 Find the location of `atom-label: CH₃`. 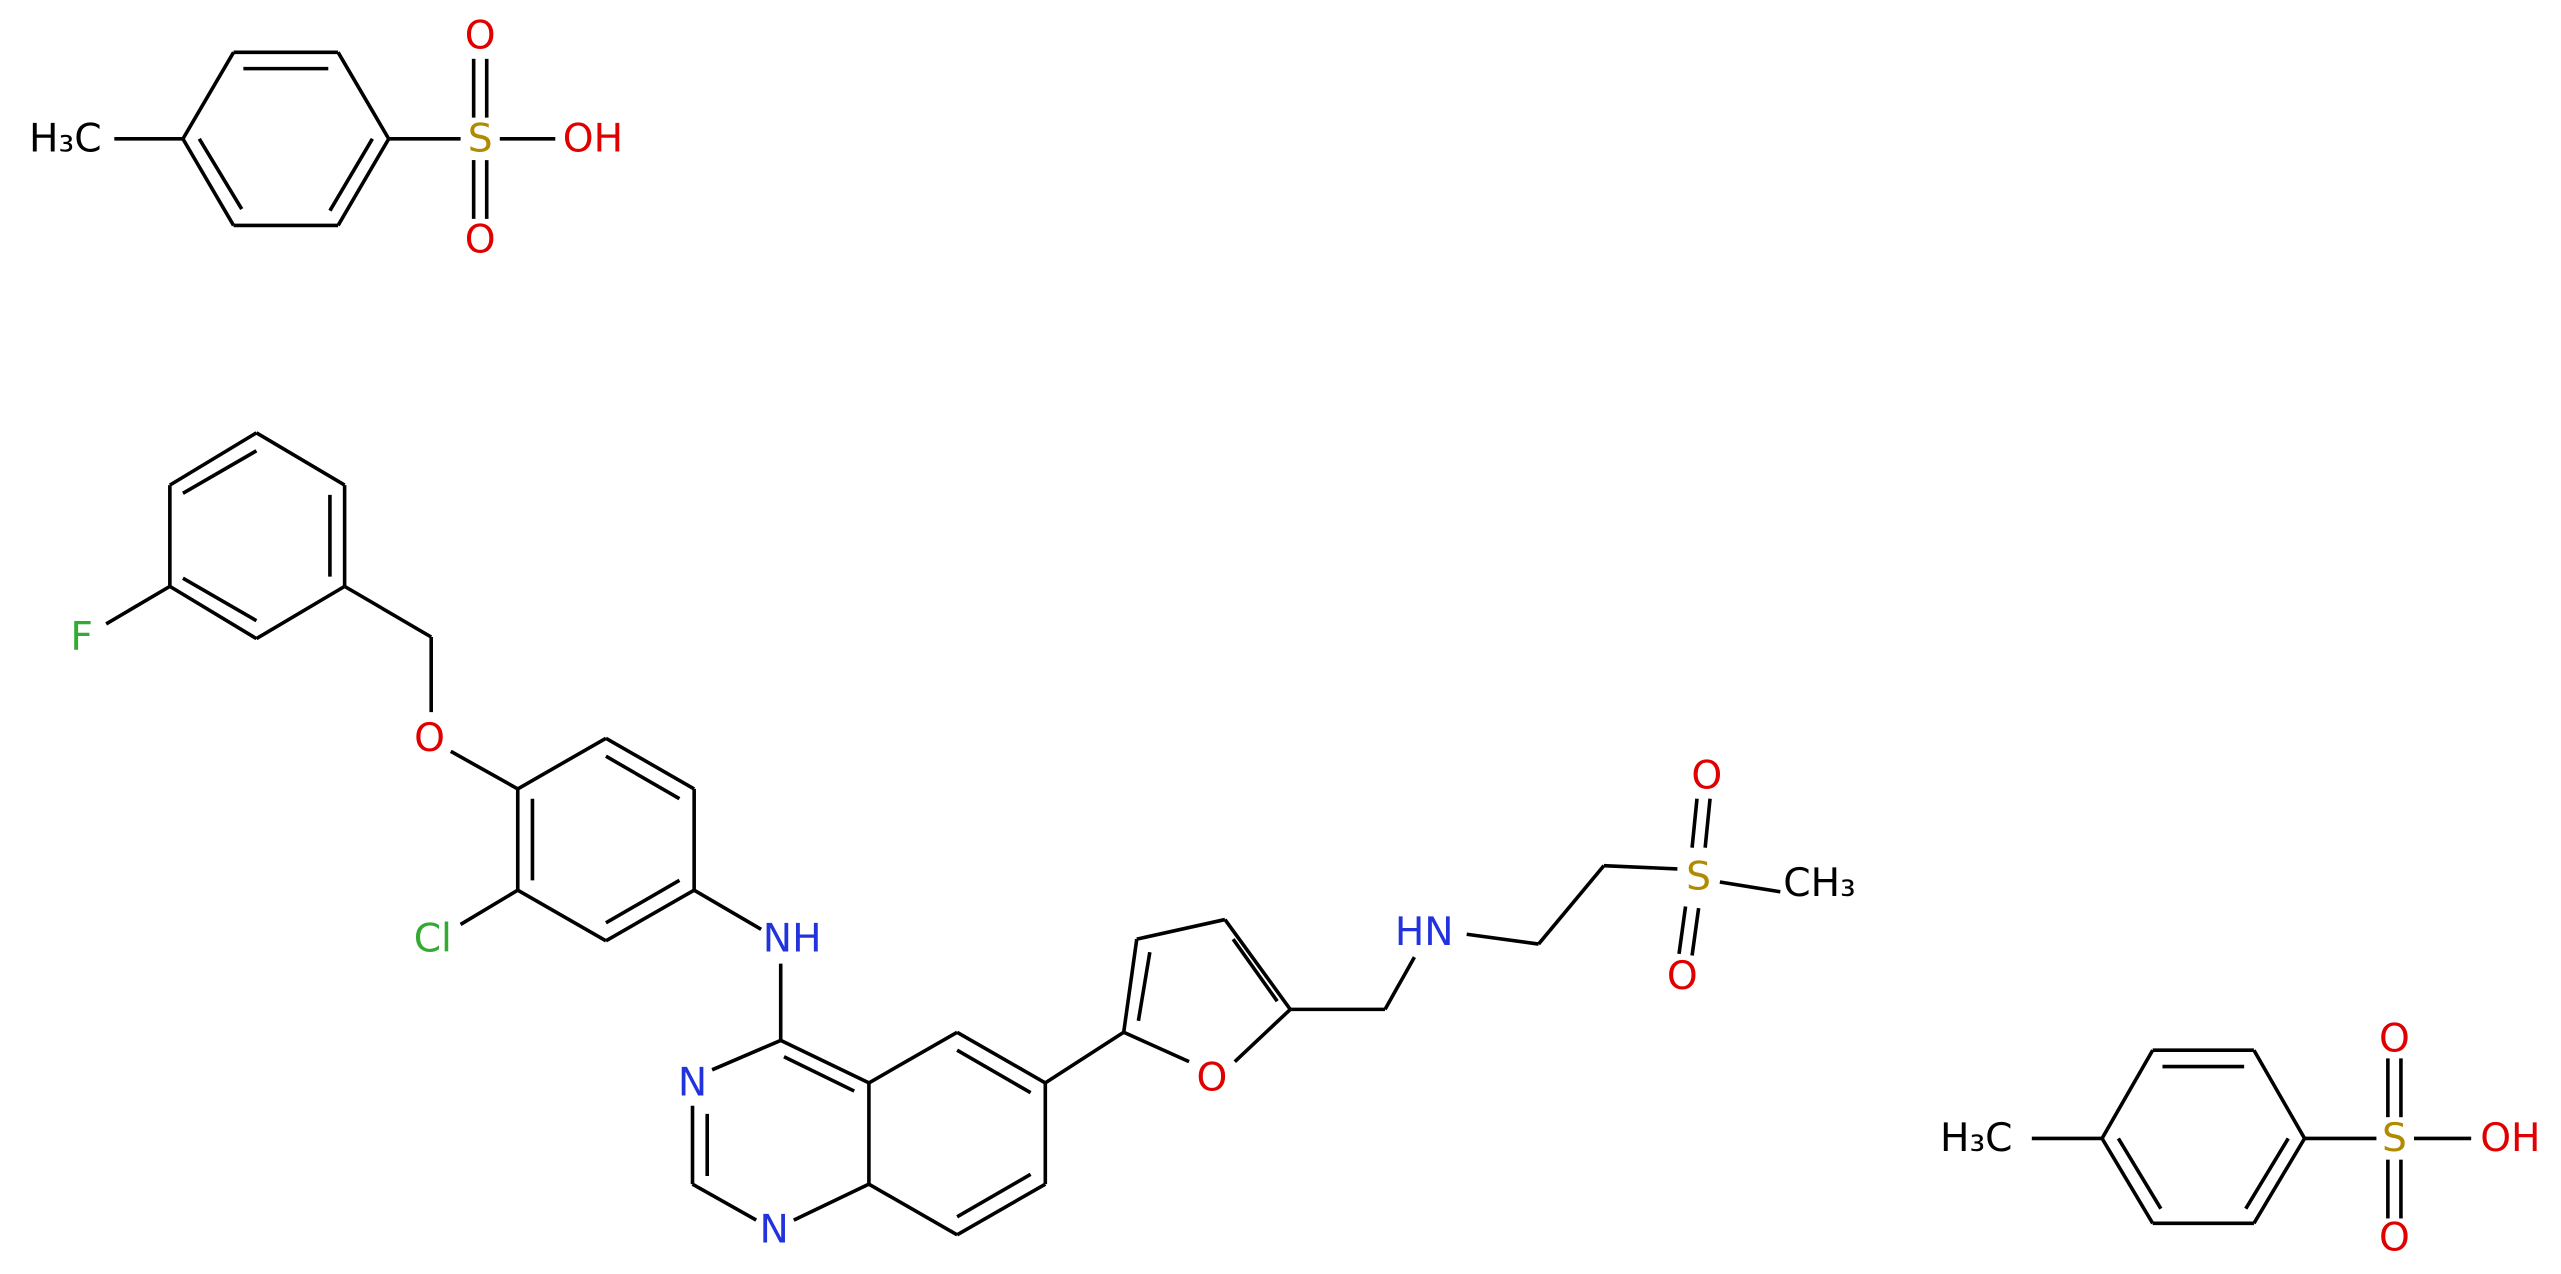

atom-label: CH₃ is located at coordinates (1819, 883).